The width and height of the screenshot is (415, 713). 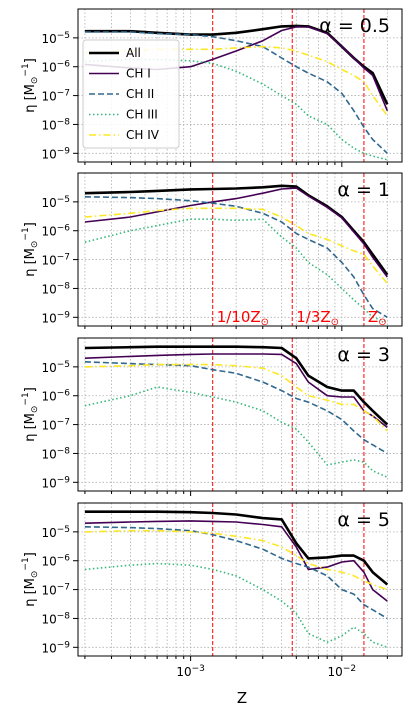 I want to click on legend: All CH I CH II CH III CH IV, so click(x=131, y=94).